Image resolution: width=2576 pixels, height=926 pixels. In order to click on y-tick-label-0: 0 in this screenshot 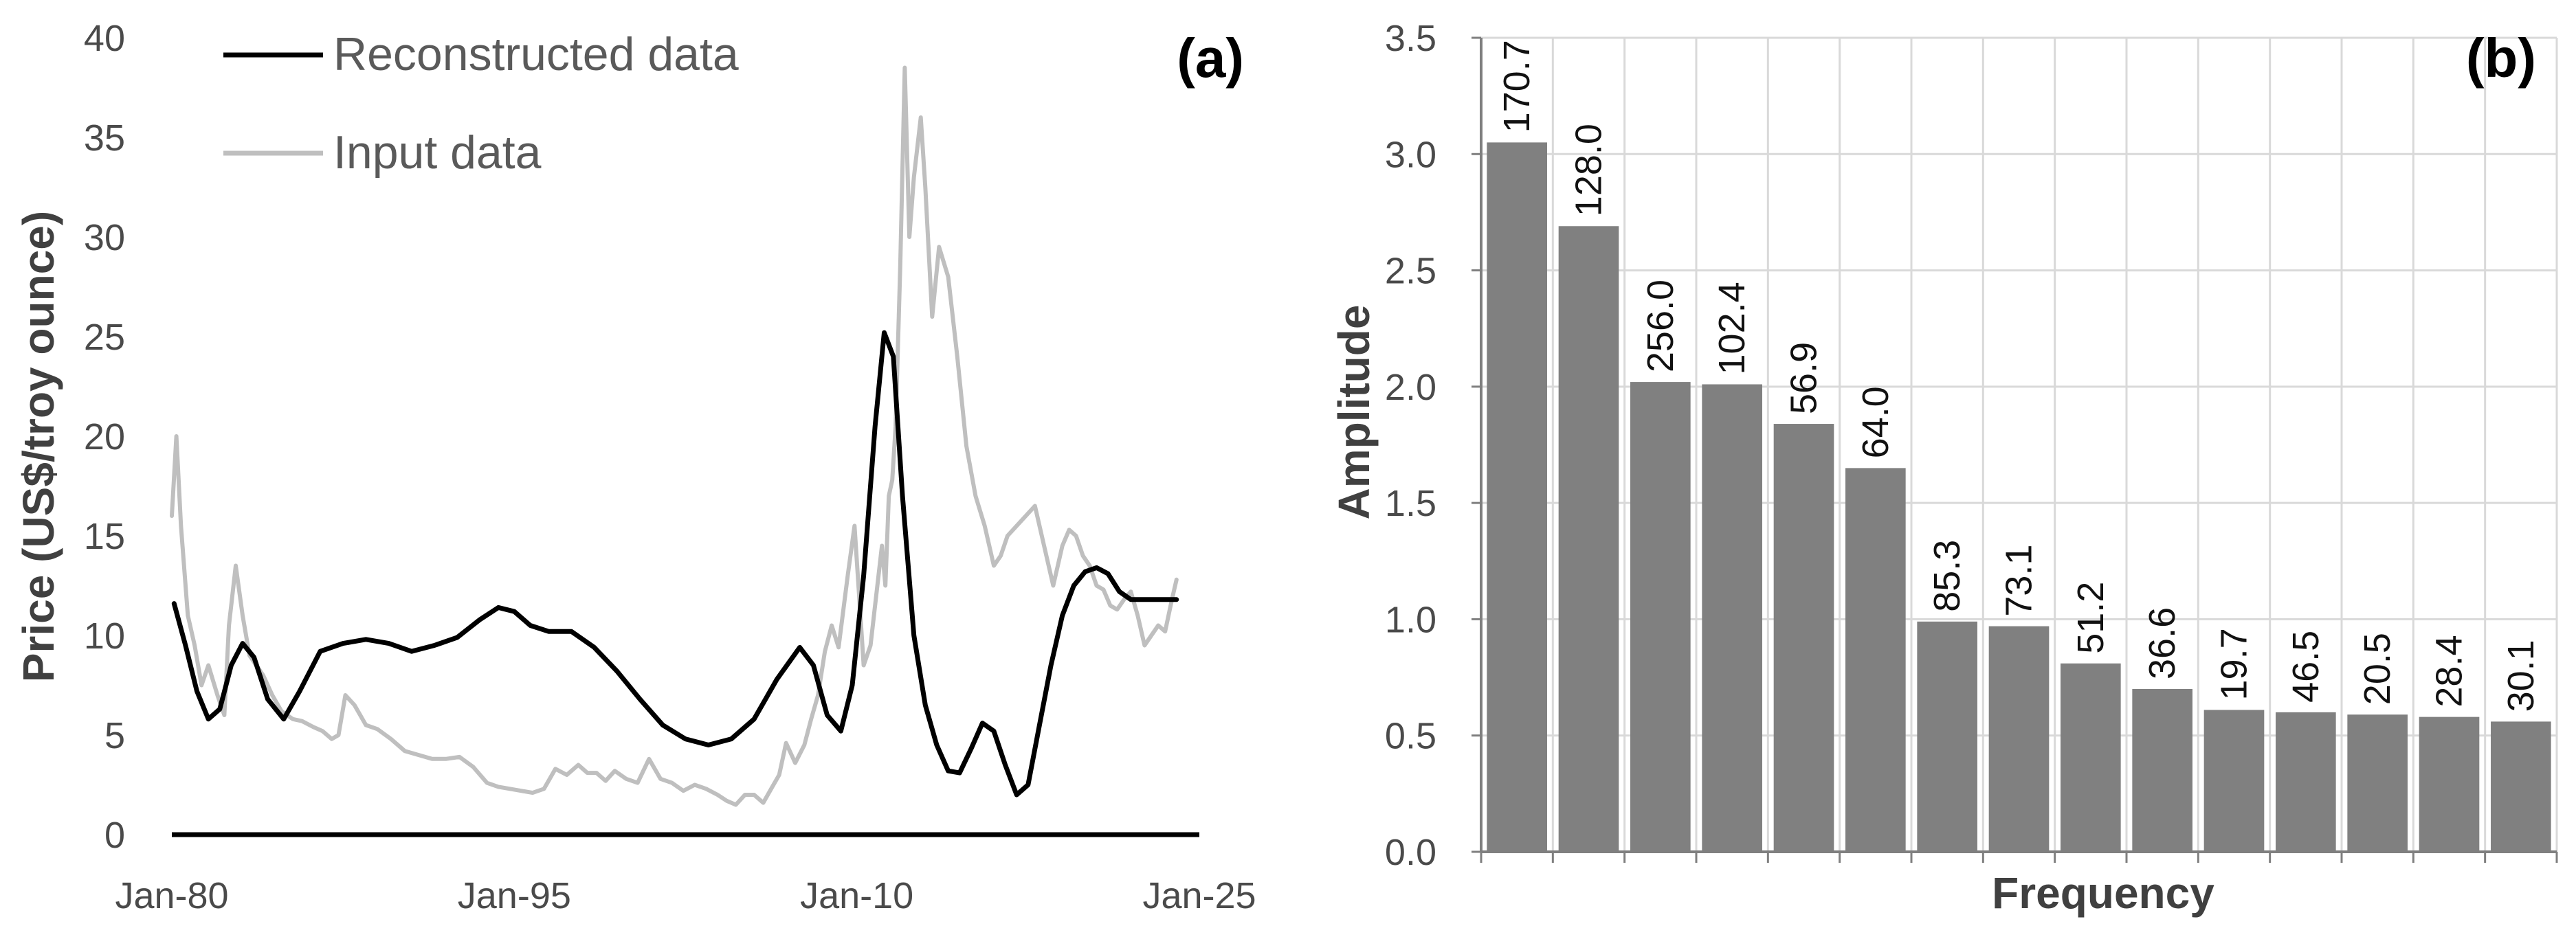, I will do `click(114, 835)`.